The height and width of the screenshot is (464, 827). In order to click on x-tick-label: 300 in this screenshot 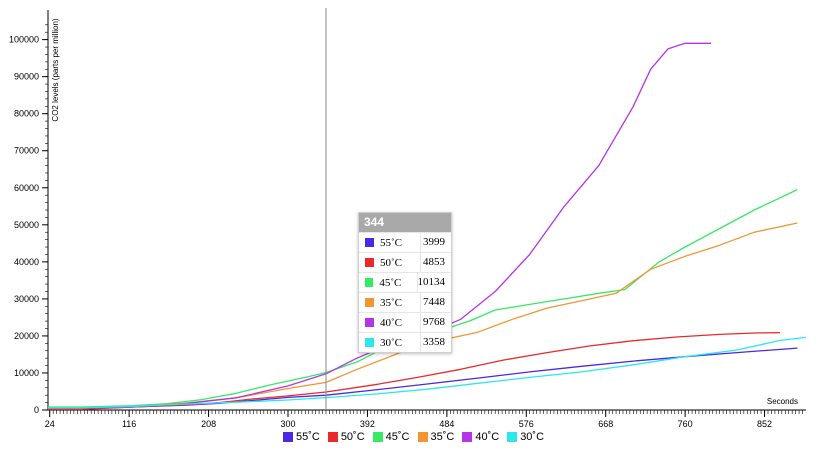, I will do `click(287, 424)`.